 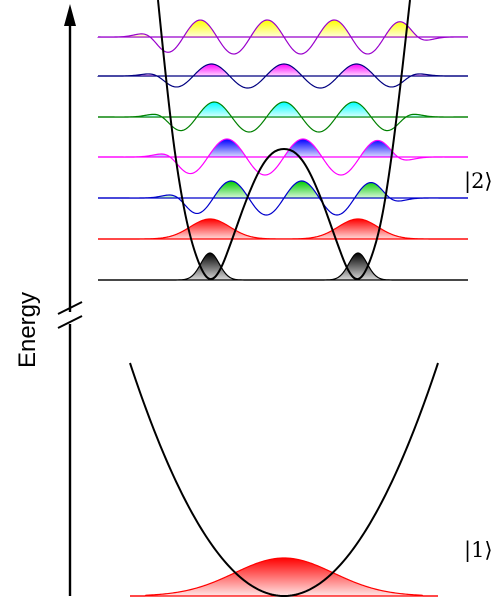 I want to click on state-label-lower: |1⟩, so click(x=478, y=550).